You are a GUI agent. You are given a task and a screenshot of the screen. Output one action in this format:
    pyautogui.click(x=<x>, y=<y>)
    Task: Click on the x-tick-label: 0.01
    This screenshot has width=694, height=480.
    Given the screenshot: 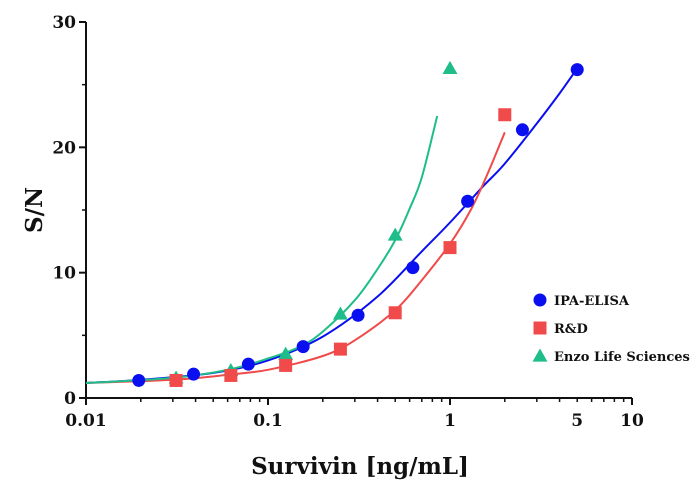 What is the action you would take?
    pyautogui.click(x=85, y=421)
    